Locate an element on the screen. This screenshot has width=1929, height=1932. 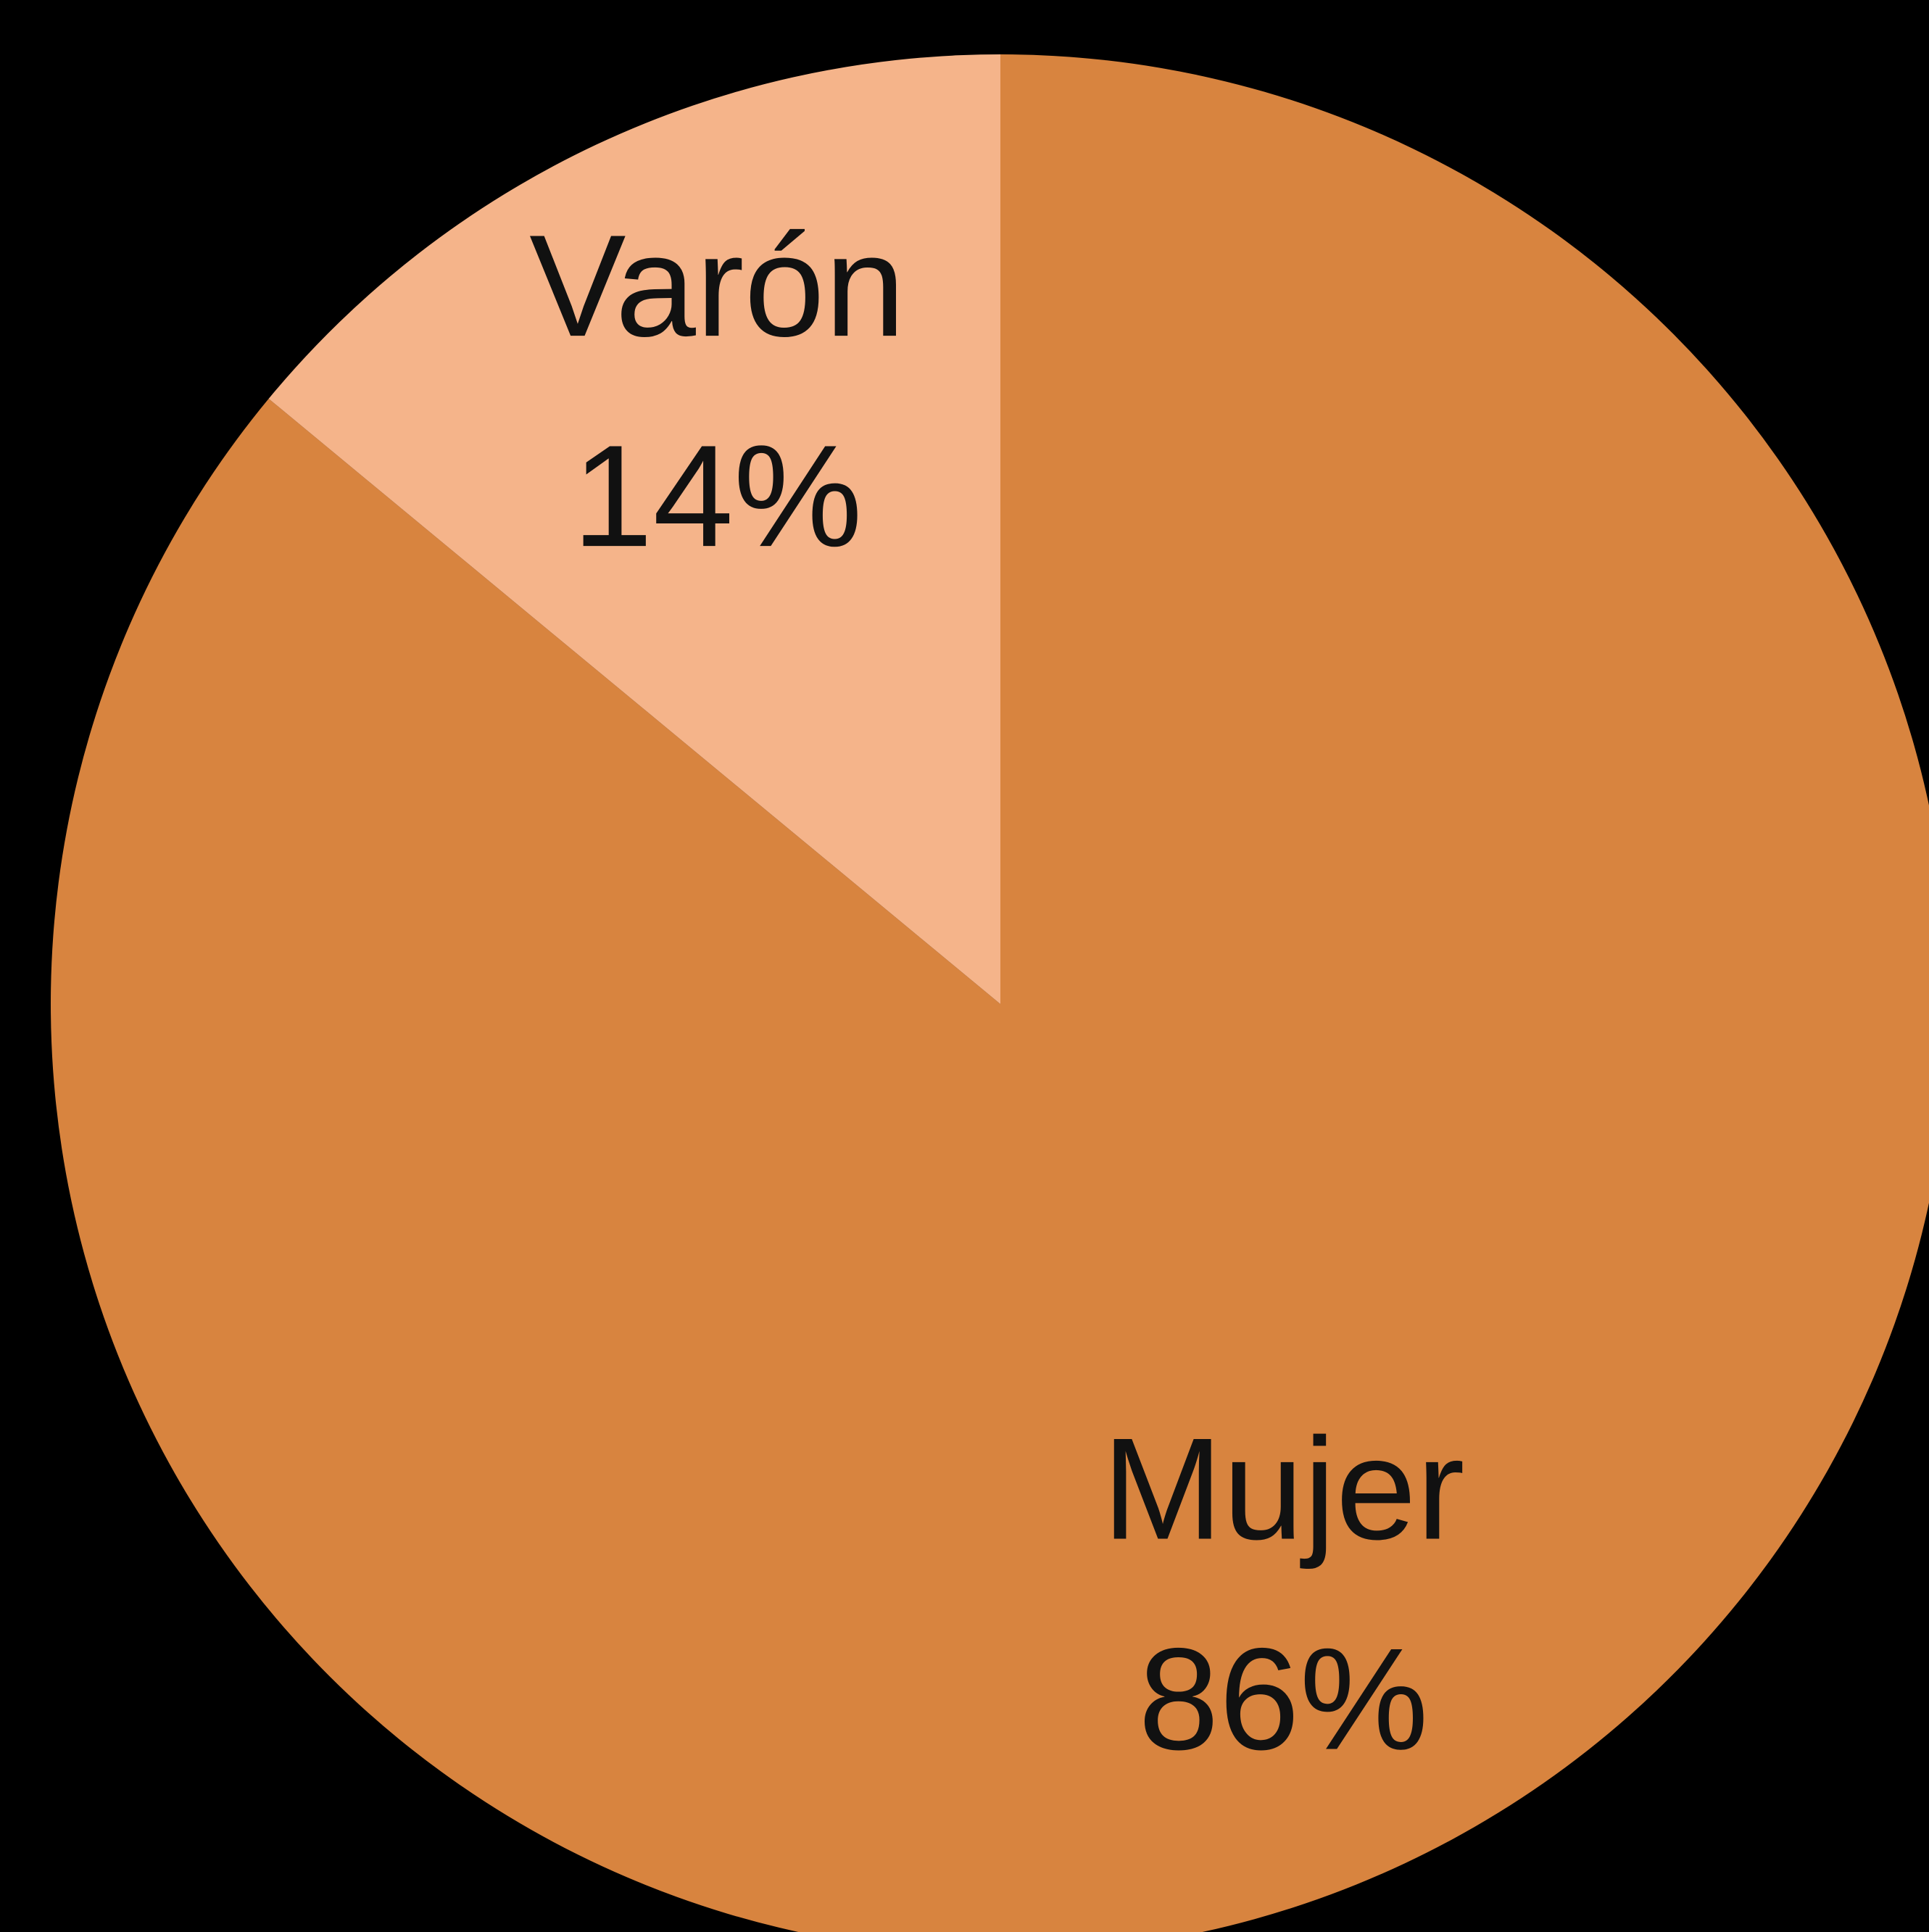
slice-label: Varón is located at coordinates (717, 286).